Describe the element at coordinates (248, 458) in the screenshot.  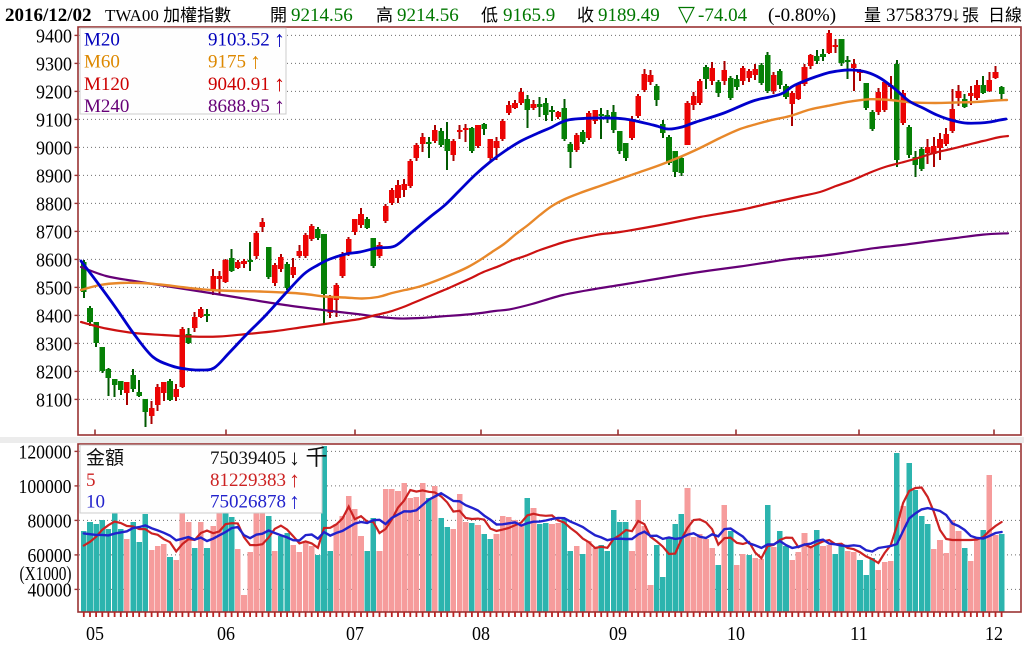
I see `svg-text: 75039405` at that location.